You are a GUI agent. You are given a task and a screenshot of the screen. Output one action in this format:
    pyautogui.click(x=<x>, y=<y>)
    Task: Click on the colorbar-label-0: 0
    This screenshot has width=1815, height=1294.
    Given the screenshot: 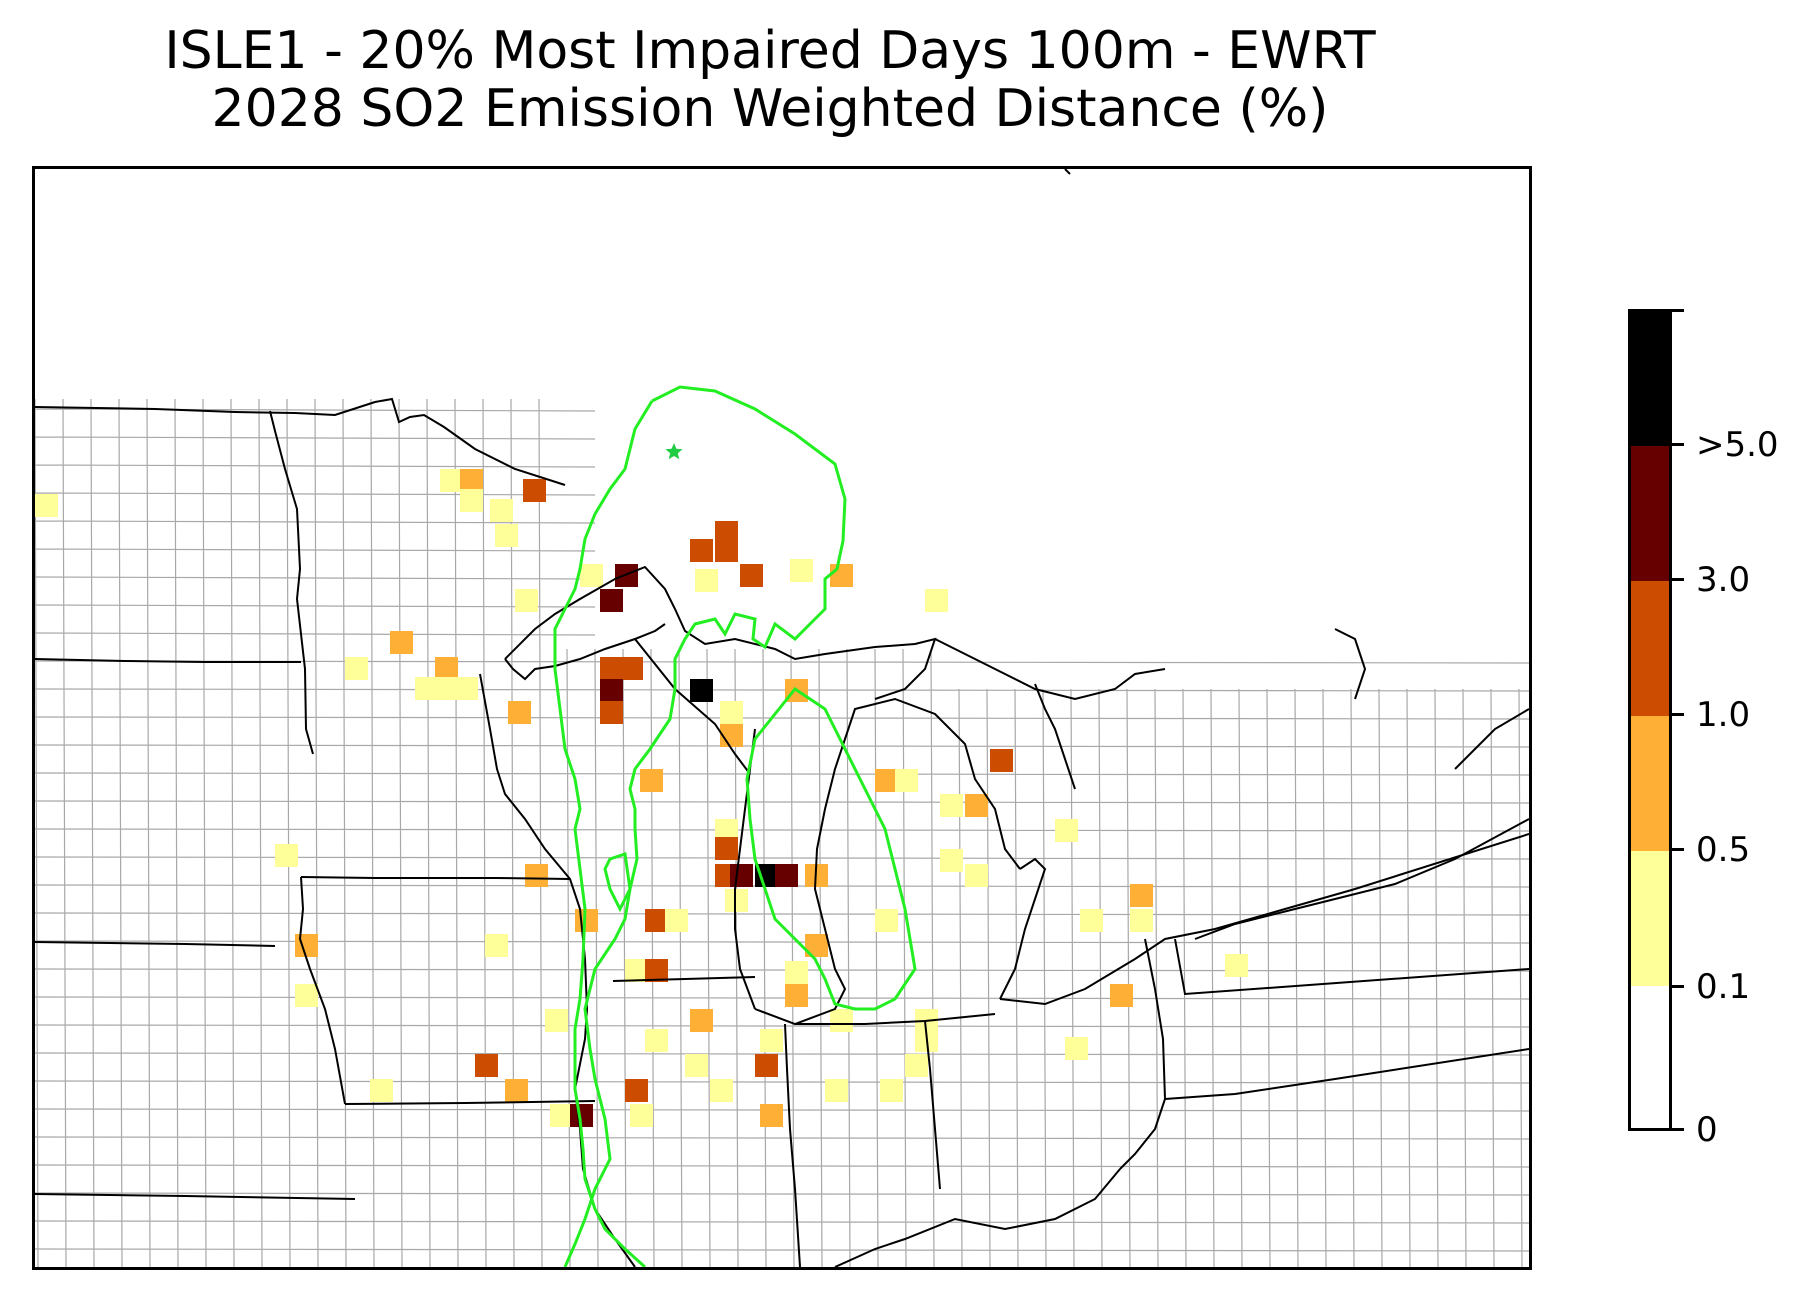 What is the action you would take?
    pyautogui.click(x=1707, y=1130)
    